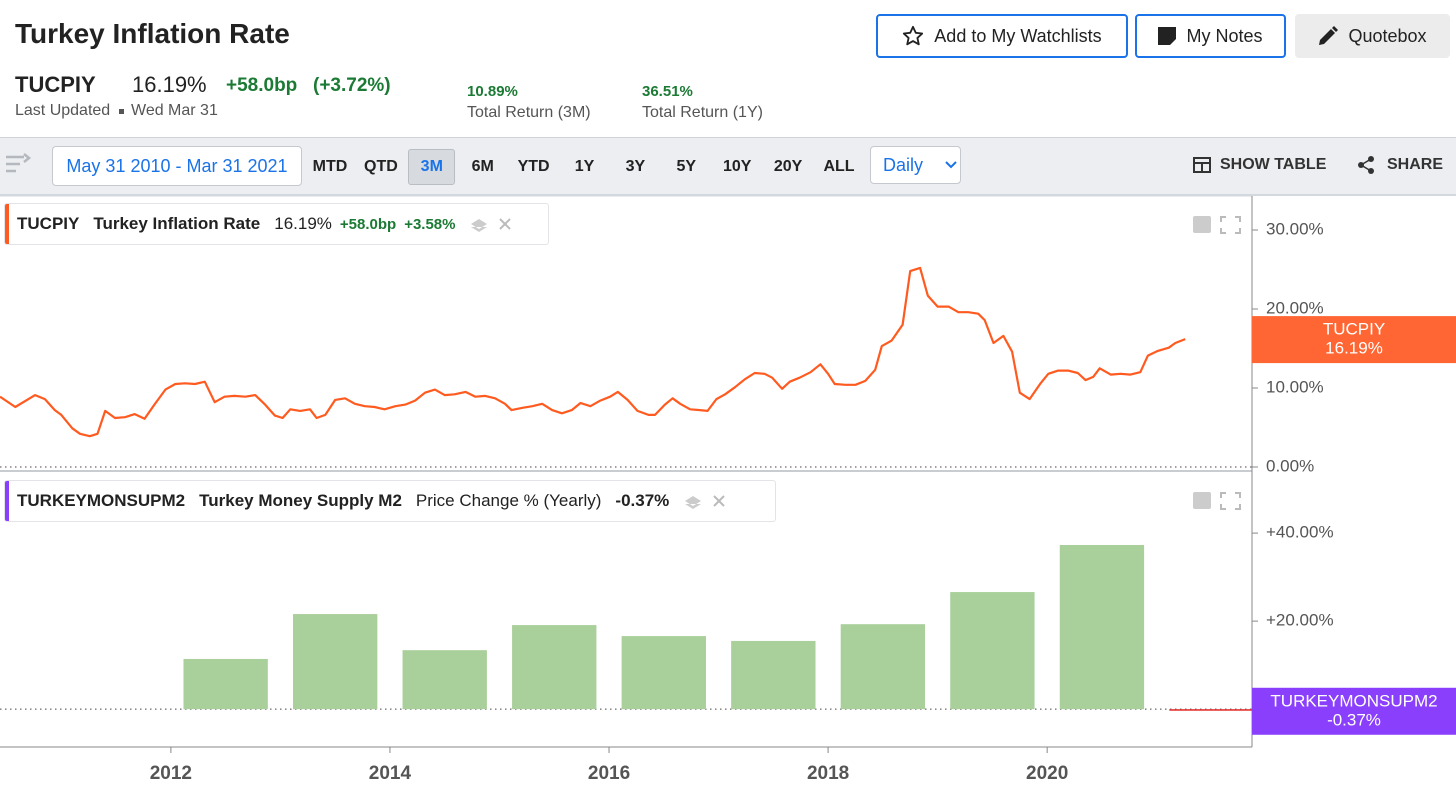  What do you see at coordinates (352, 85) in the screenshot?
I see `change-pct: (+3.72%)` at bounding box center [352, 85].